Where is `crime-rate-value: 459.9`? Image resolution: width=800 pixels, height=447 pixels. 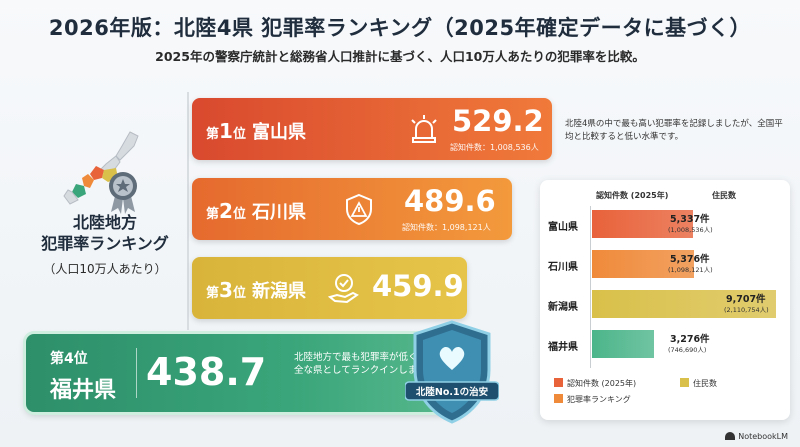 crime-rate-value: 459.9 is located at coordinates (418, 286).